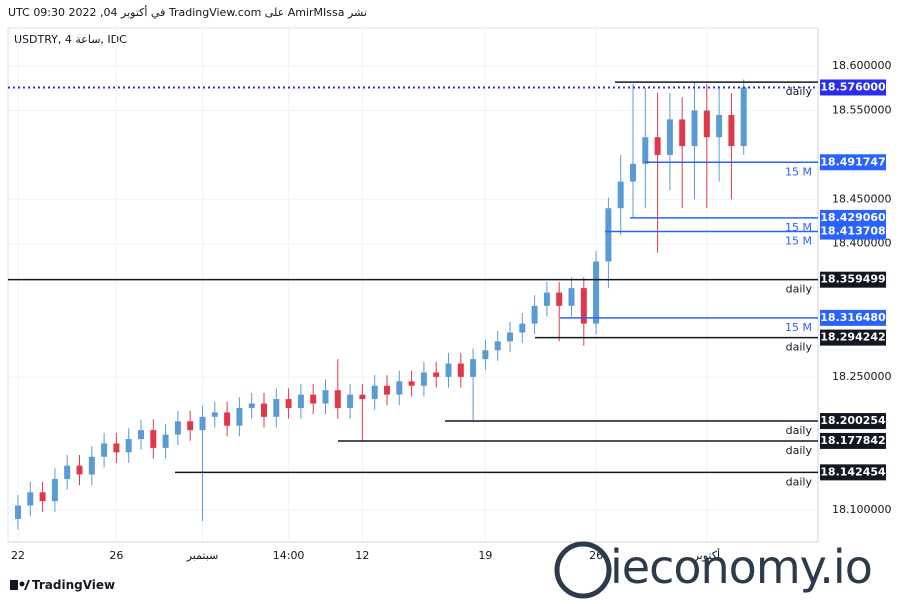 This screenshot has width=904, height=604. Describe the element at coordinates (70, 39) in the screenshot. I see `symbol-info: USDTRY, 4 ساعة, IDC` at that location.